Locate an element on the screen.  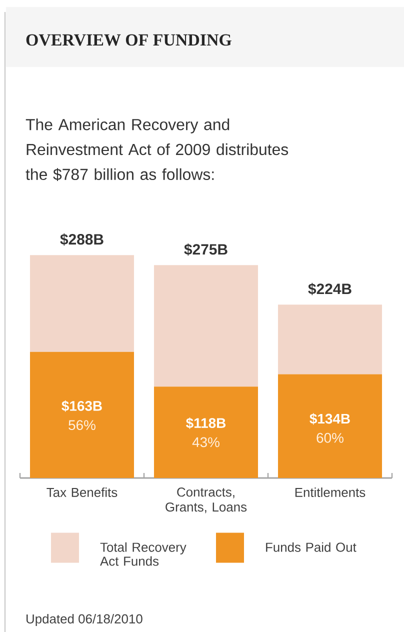
x-tick-label: Contracts, Grants, Loans is located at coordinates (206, 501).